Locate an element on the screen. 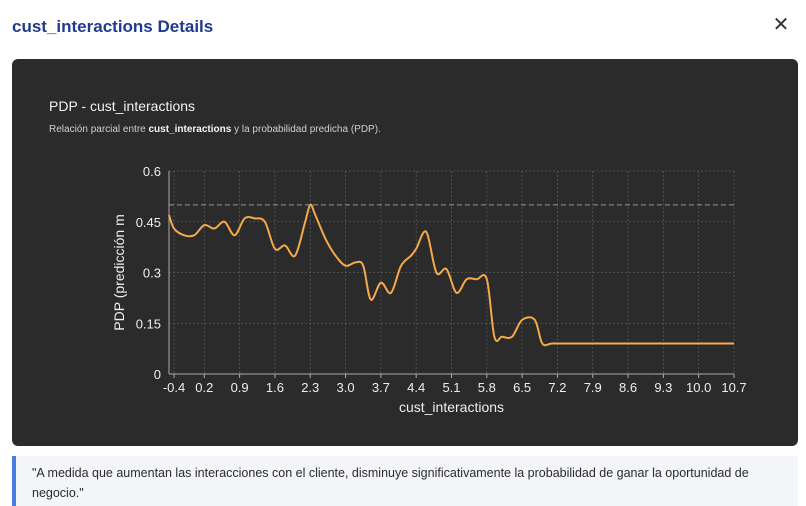  chart-subtitle-bold: cust_interactions is located at coordinates (190, 129).